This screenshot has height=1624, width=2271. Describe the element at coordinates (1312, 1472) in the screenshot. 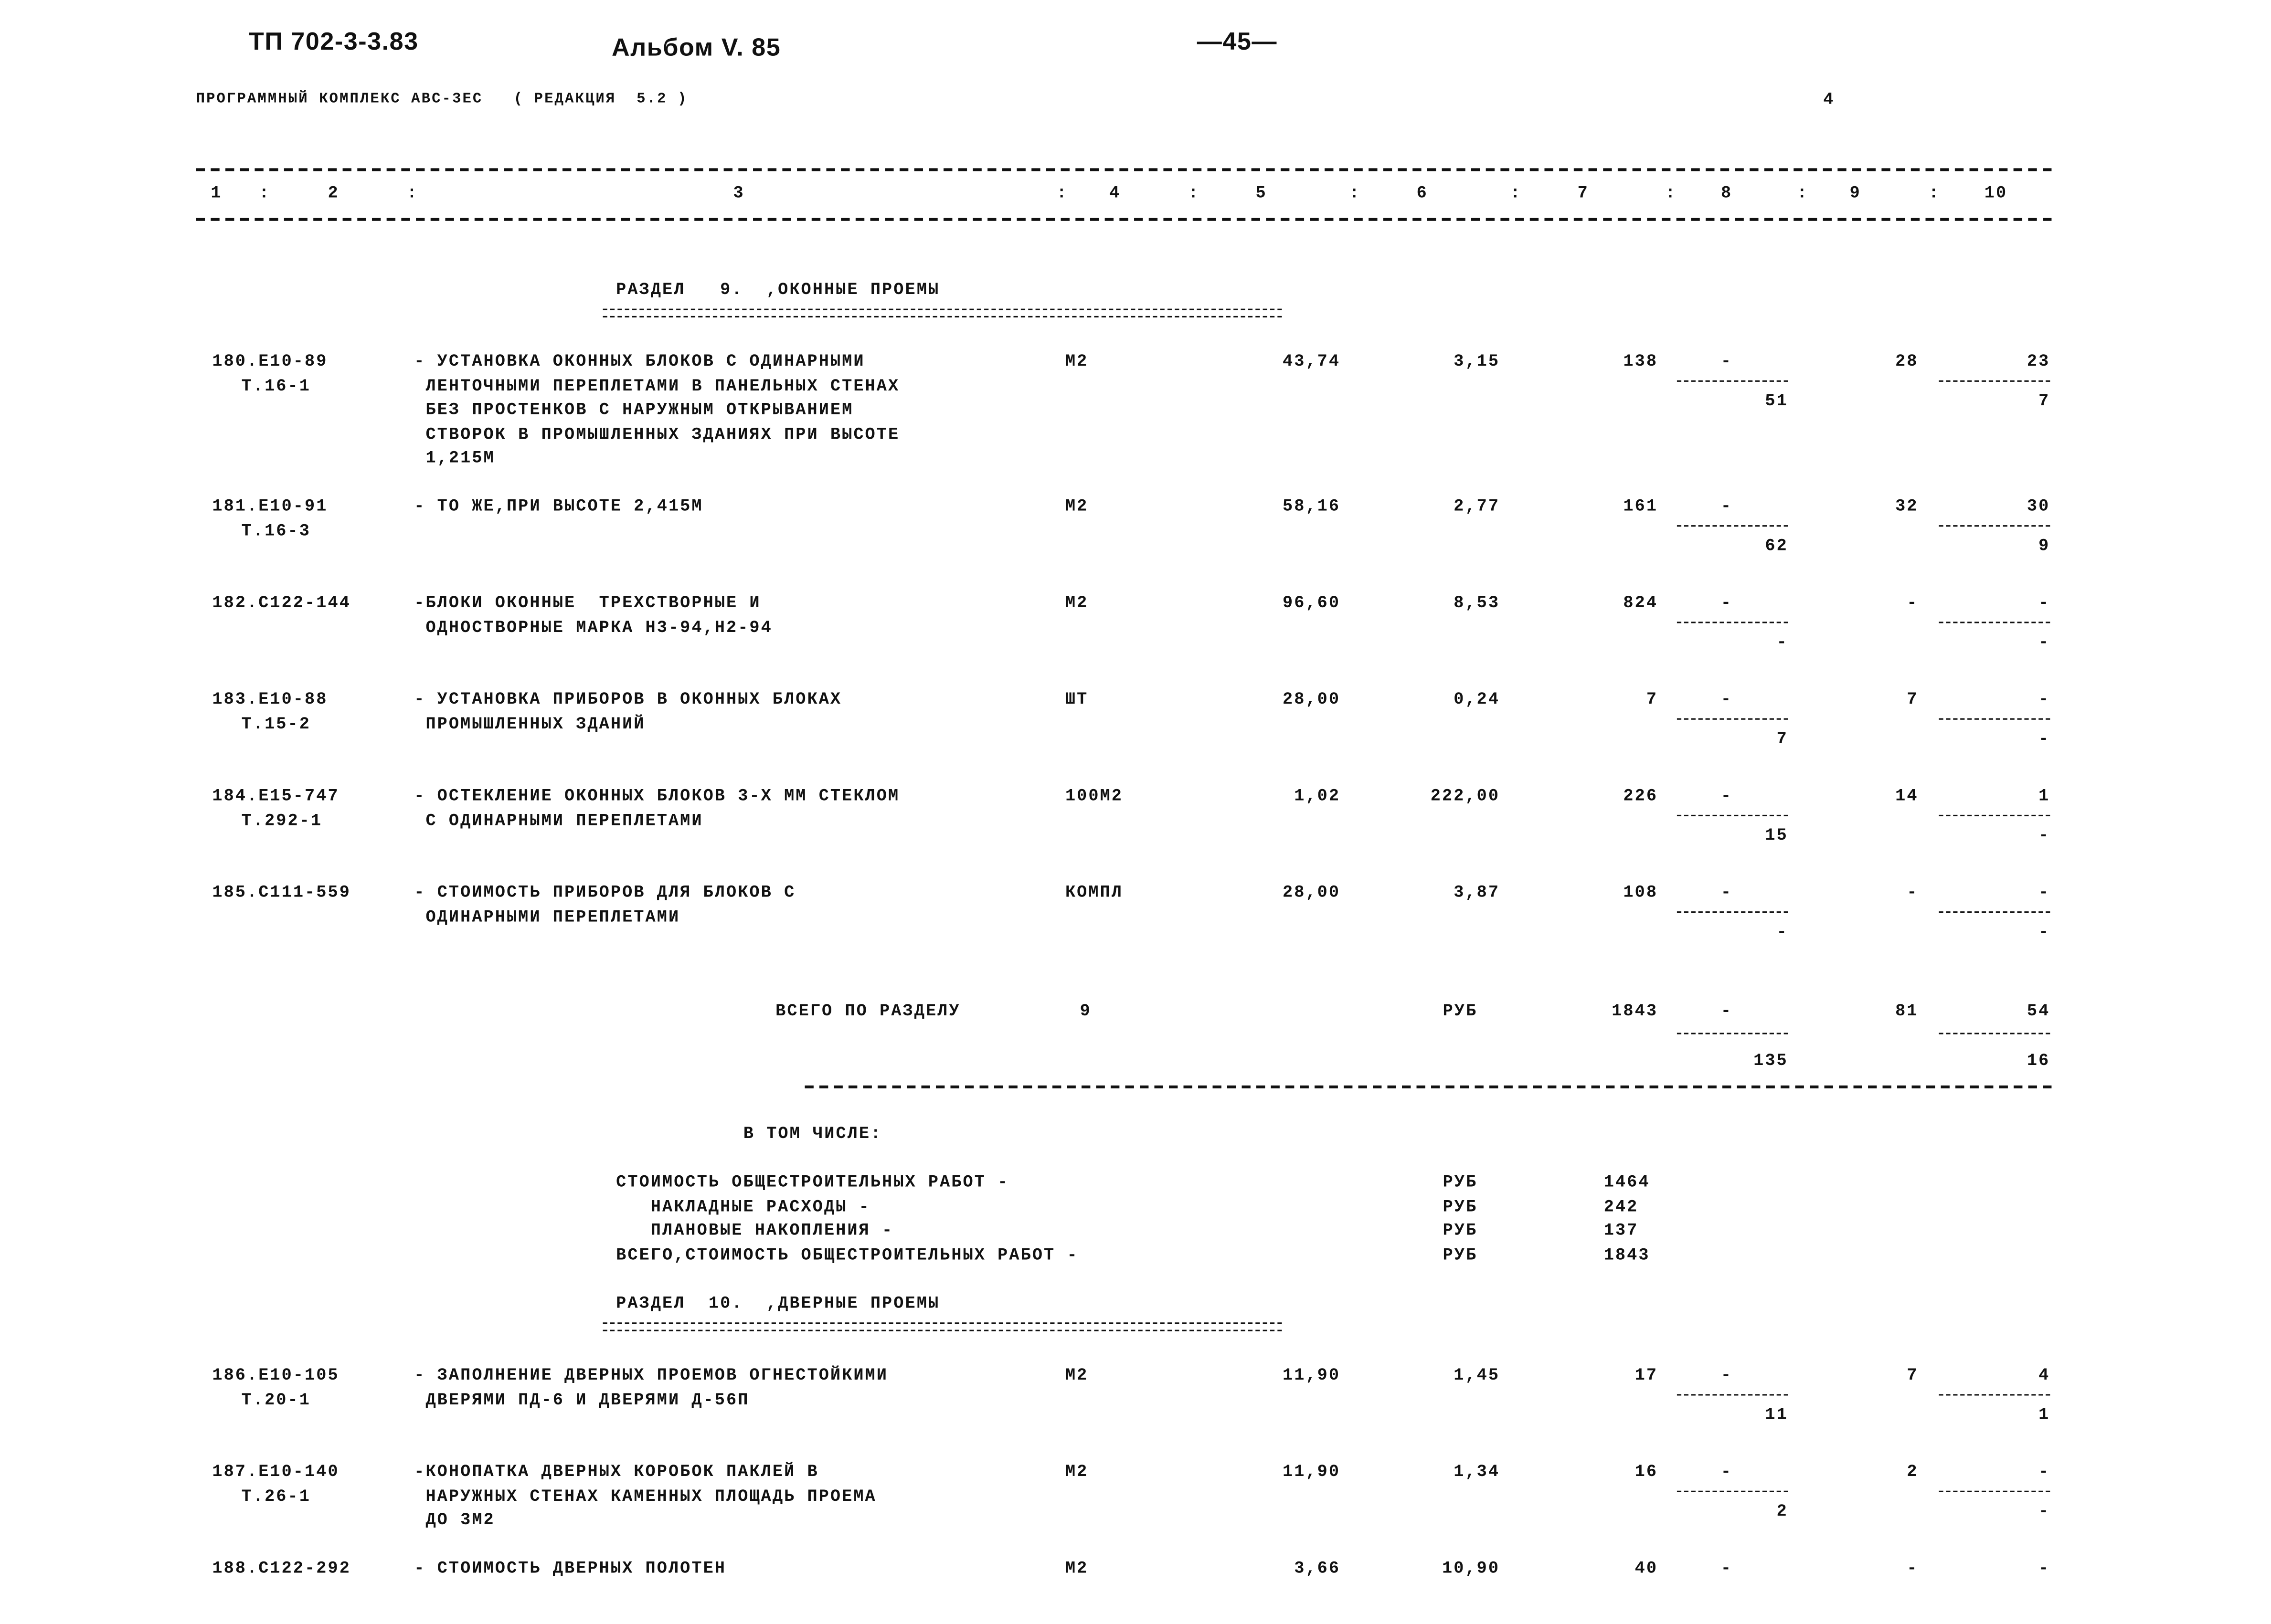

I see `row-quantity: 11,90` at that location.